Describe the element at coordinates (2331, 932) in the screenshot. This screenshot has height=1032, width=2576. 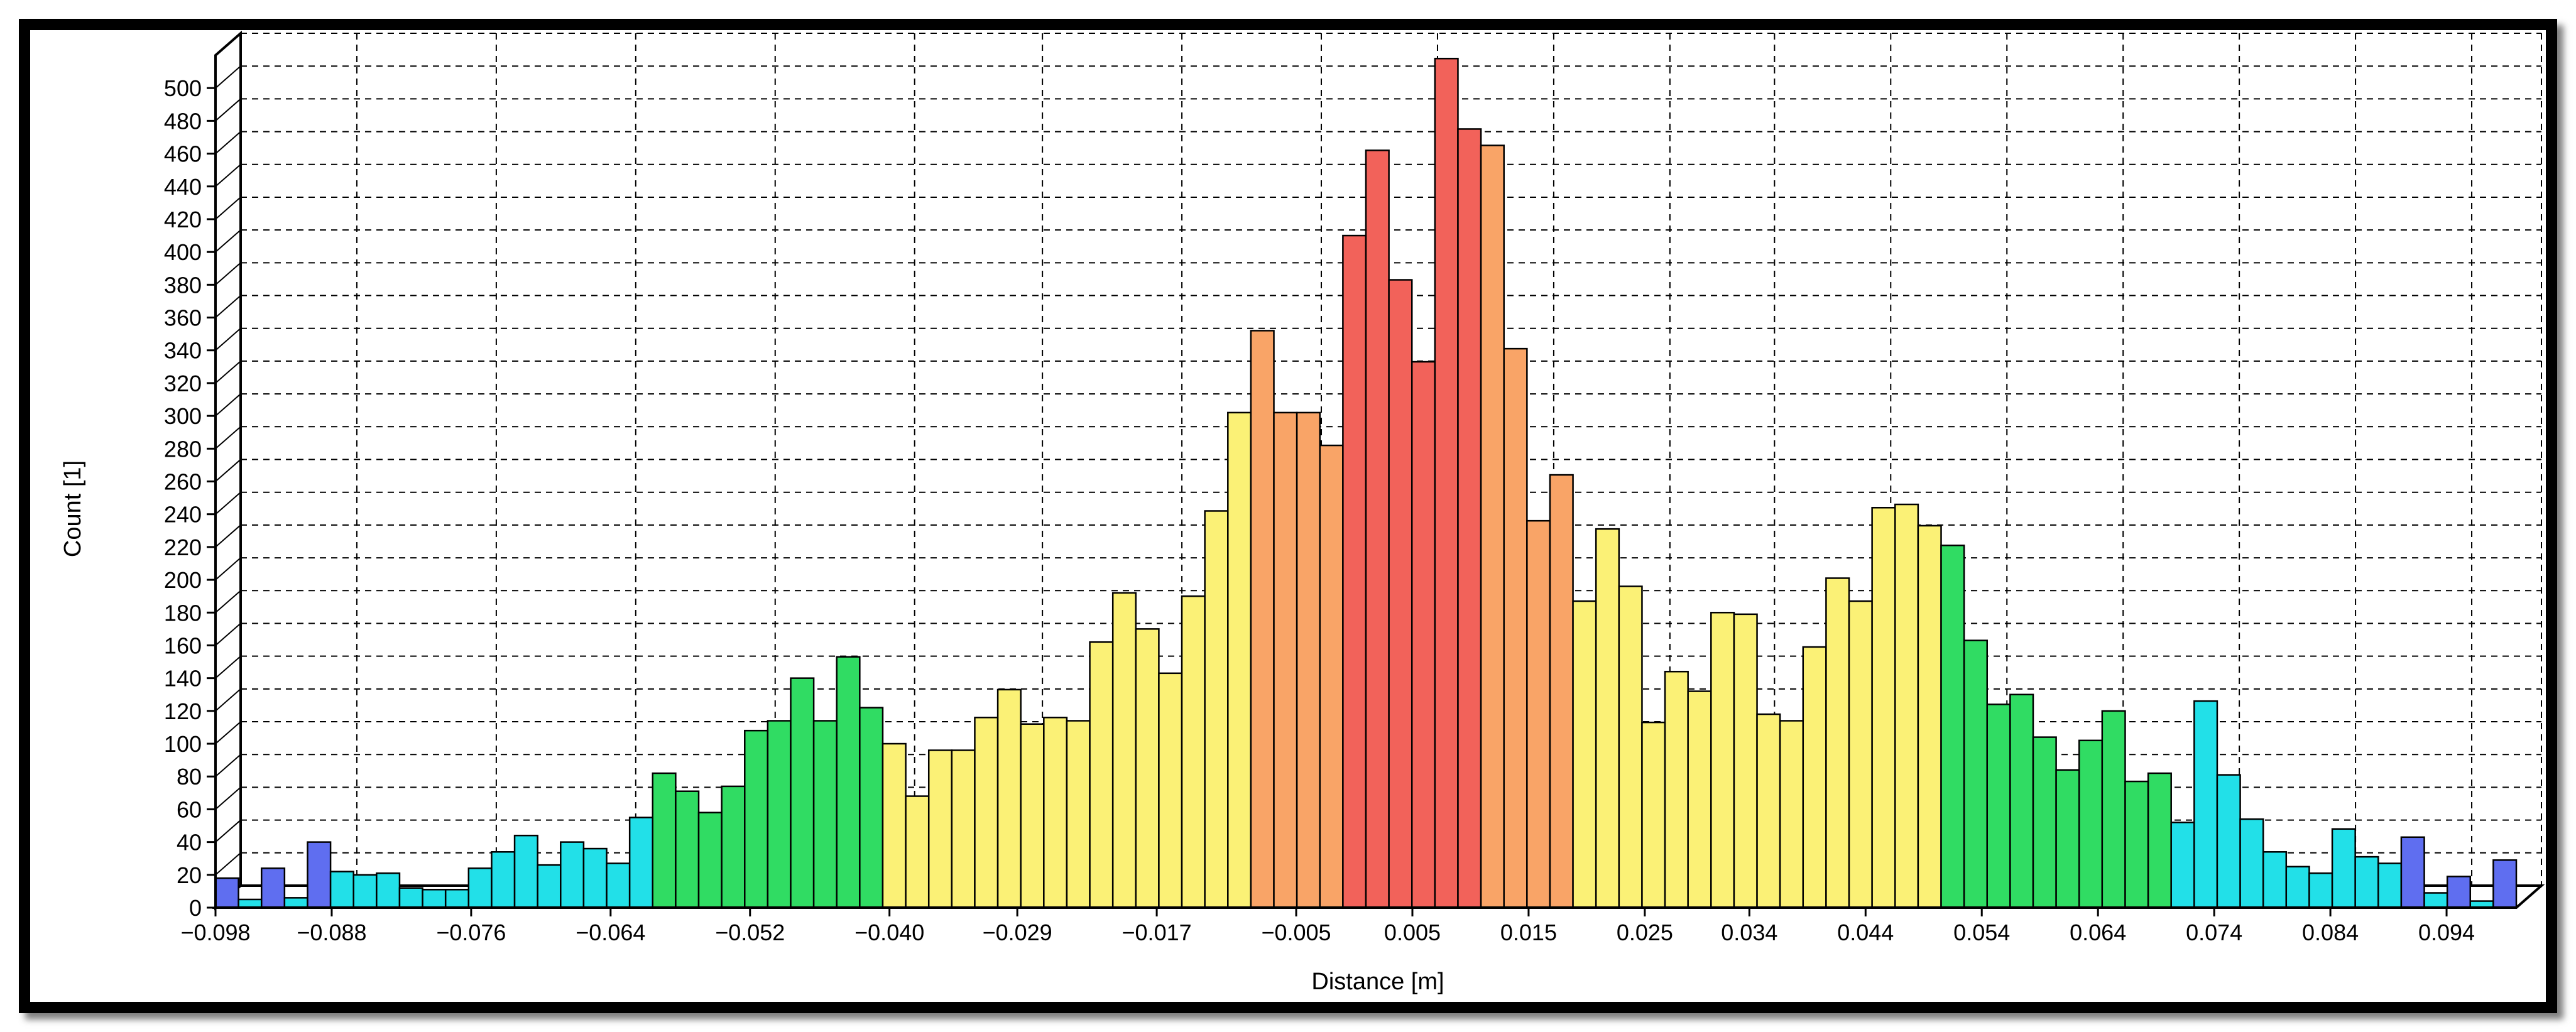
I see `x-tick-label: 0.084` at that location.